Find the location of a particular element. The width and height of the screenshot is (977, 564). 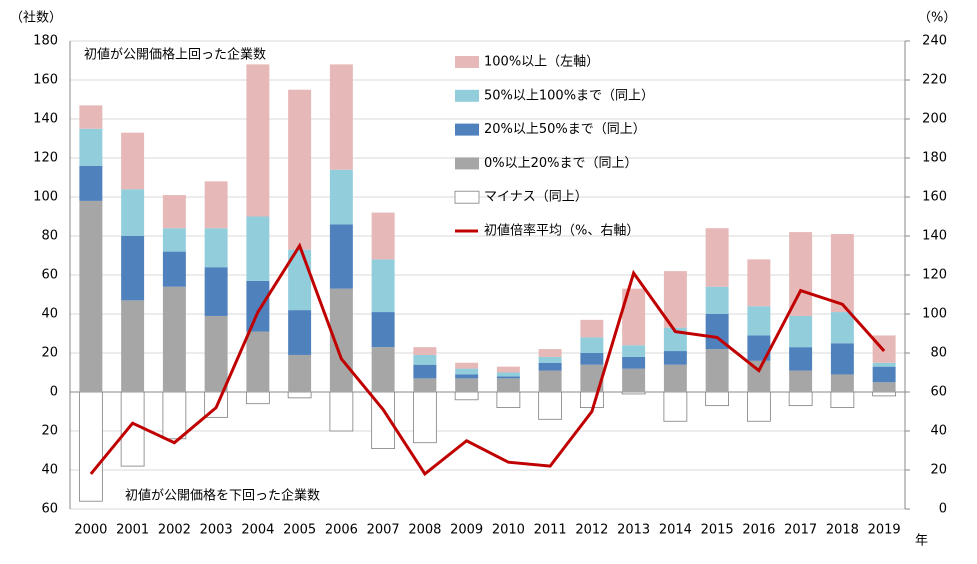

x-tick-label: 2004 is located at coordinates (257, 530).